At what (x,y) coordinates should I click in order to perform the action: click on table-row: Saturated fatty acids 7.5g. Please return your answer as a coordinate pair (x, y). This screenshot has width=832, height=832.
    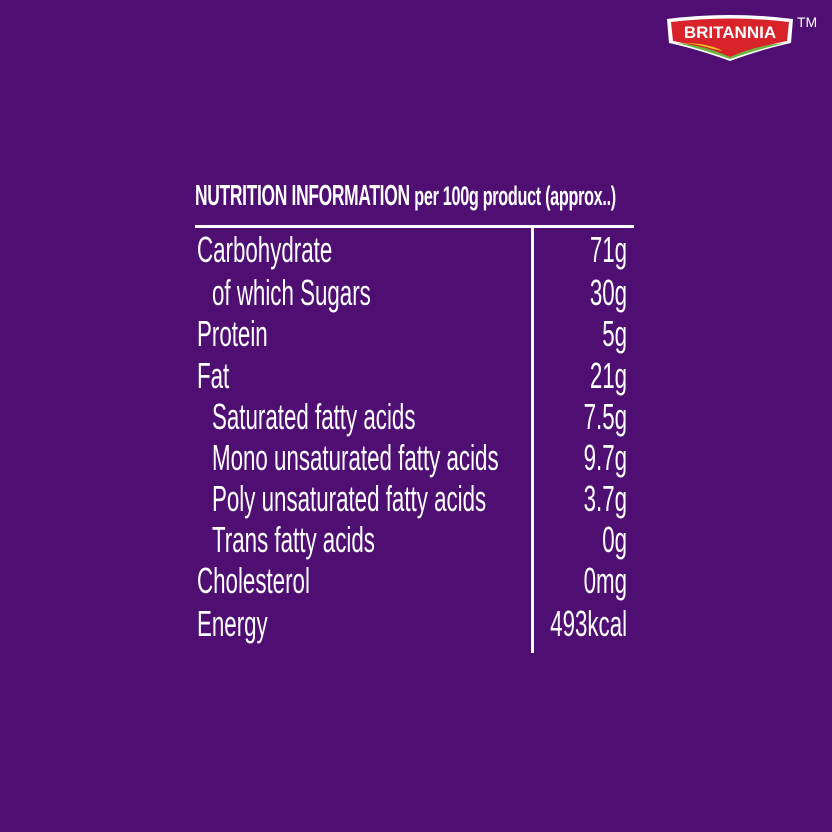
    Looking at the image, I should click on (416, 417).